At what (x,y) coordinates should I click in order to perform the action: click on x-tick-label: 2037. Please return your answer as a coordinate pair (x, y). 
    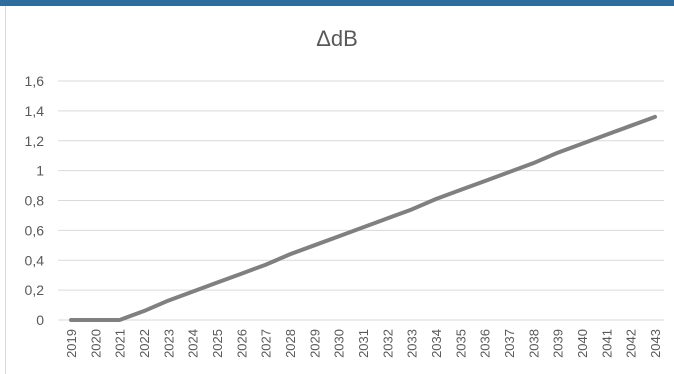
    Looking at the image, I should click on (509, 343).